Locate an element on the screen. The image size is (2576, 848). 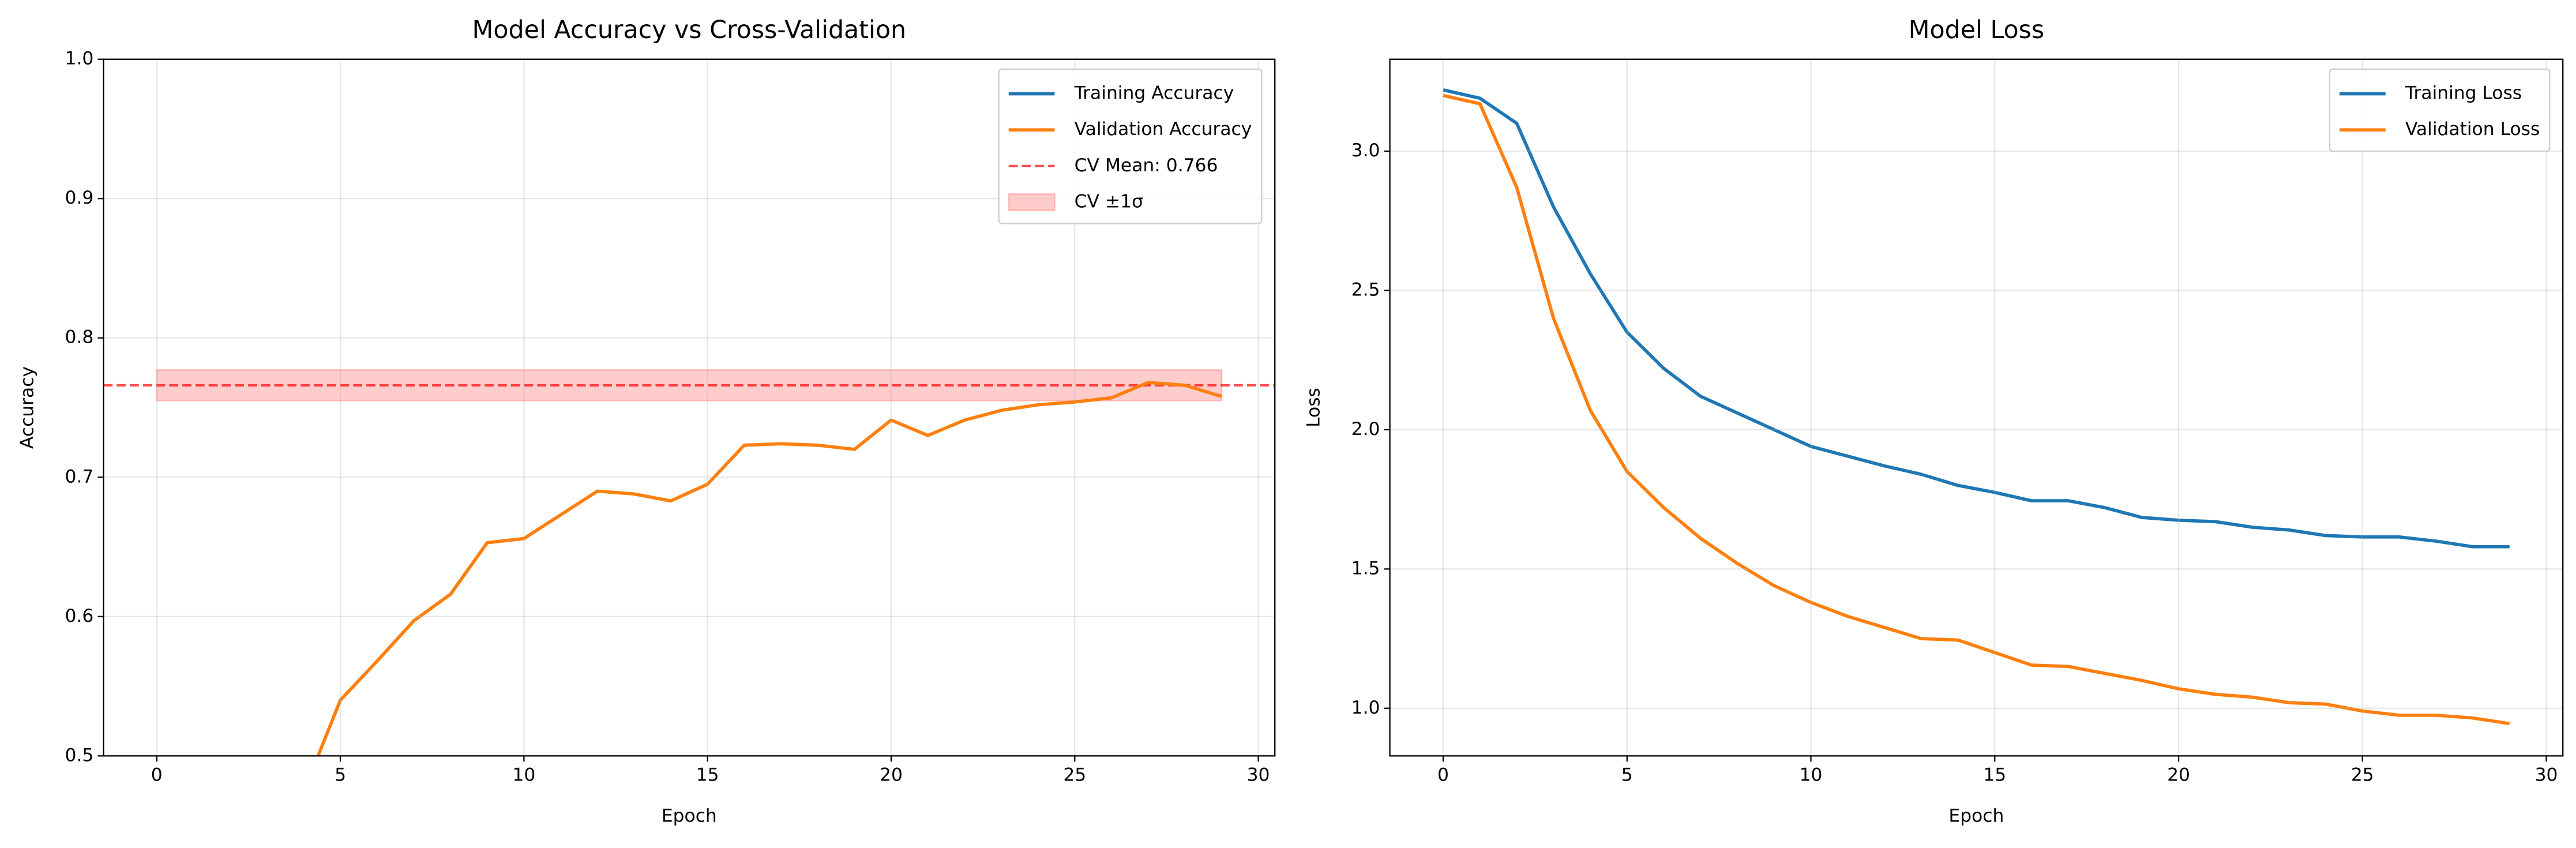
legend-label: Training Accuracy is located at coordinates (1154, 93).